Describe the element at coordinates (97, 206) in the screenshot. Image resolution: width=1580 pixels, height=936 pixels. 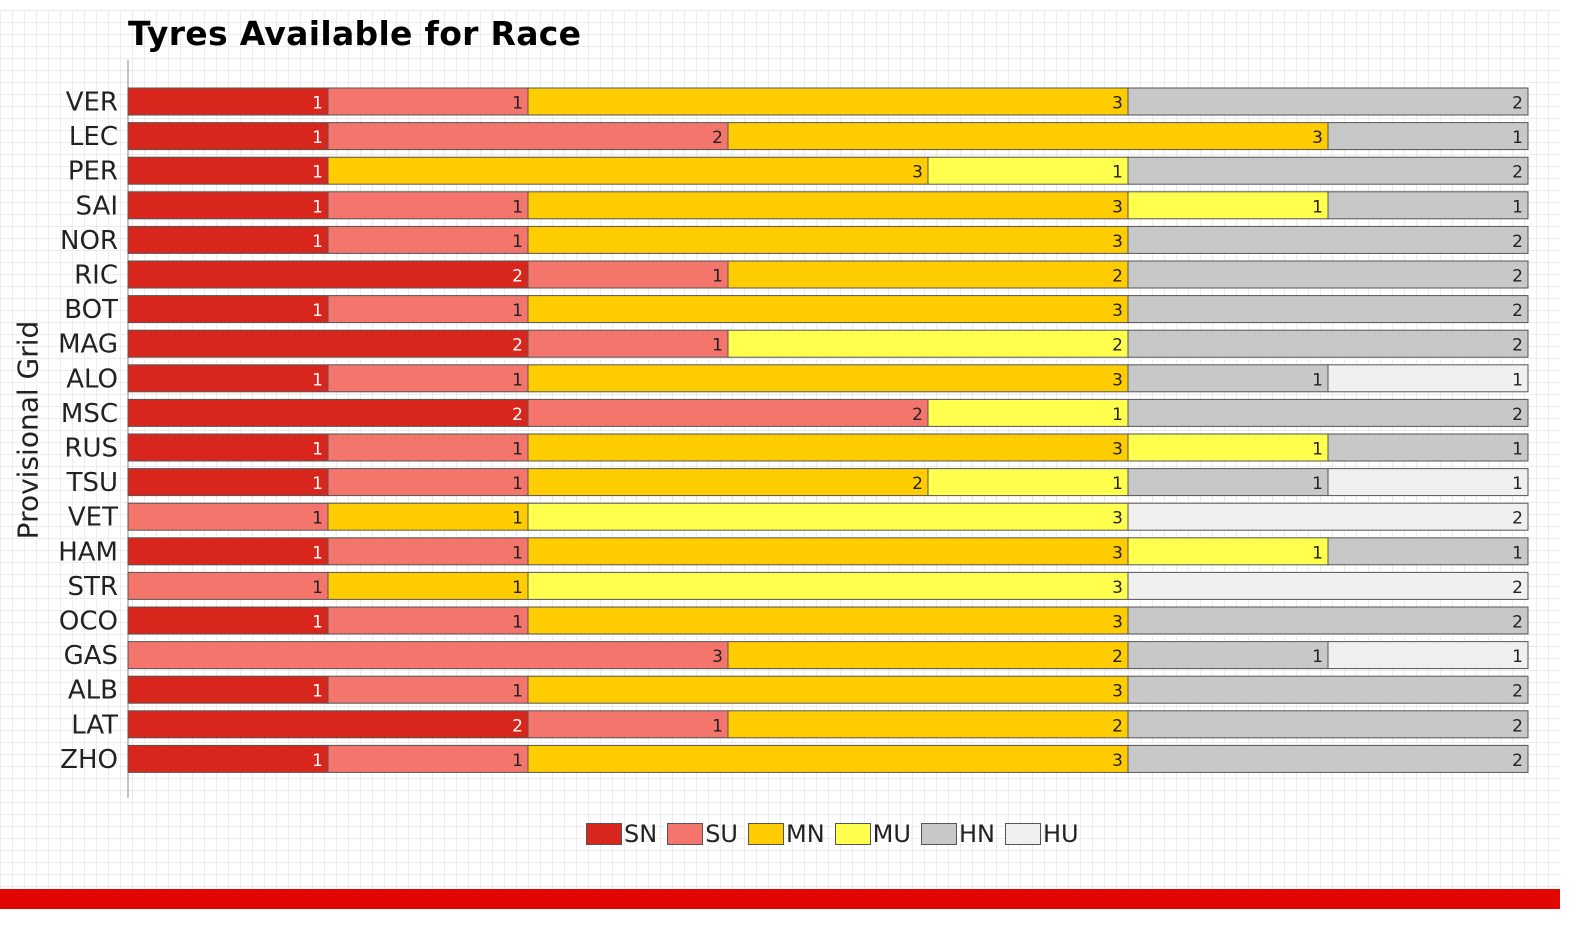
I see `category-label: SAI` at that location.